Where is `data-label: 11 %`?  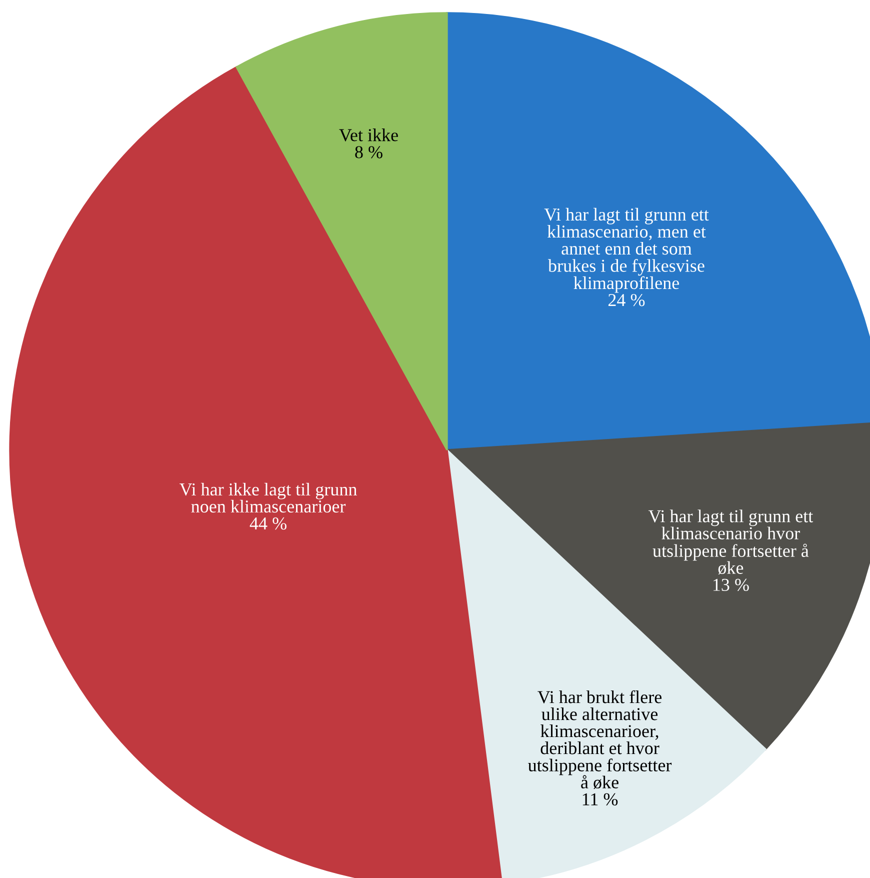
data-label: 11 % is located at coordinates (600, 799).